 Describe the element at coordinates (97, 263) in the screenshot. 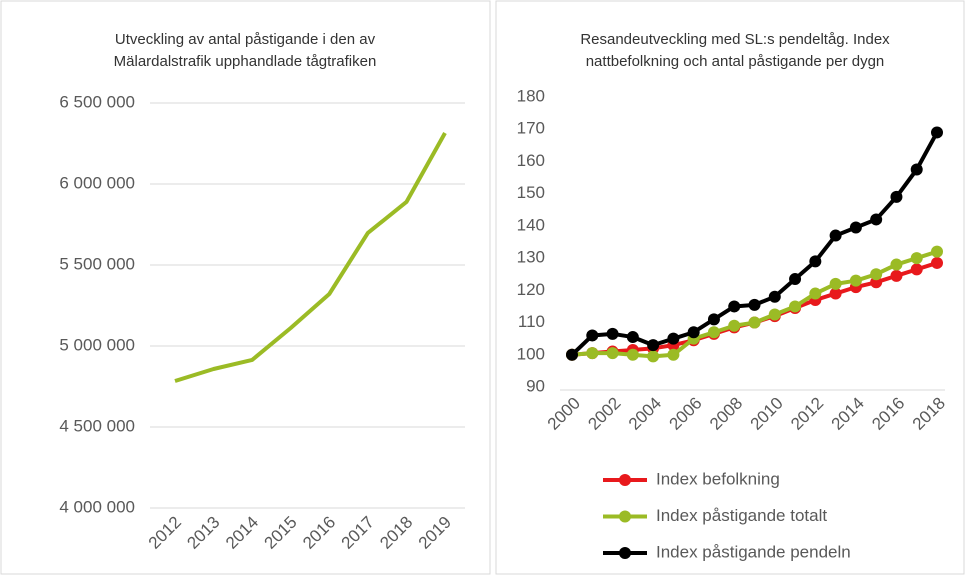

I see `y-tick-label: 5 500 000` at that location.